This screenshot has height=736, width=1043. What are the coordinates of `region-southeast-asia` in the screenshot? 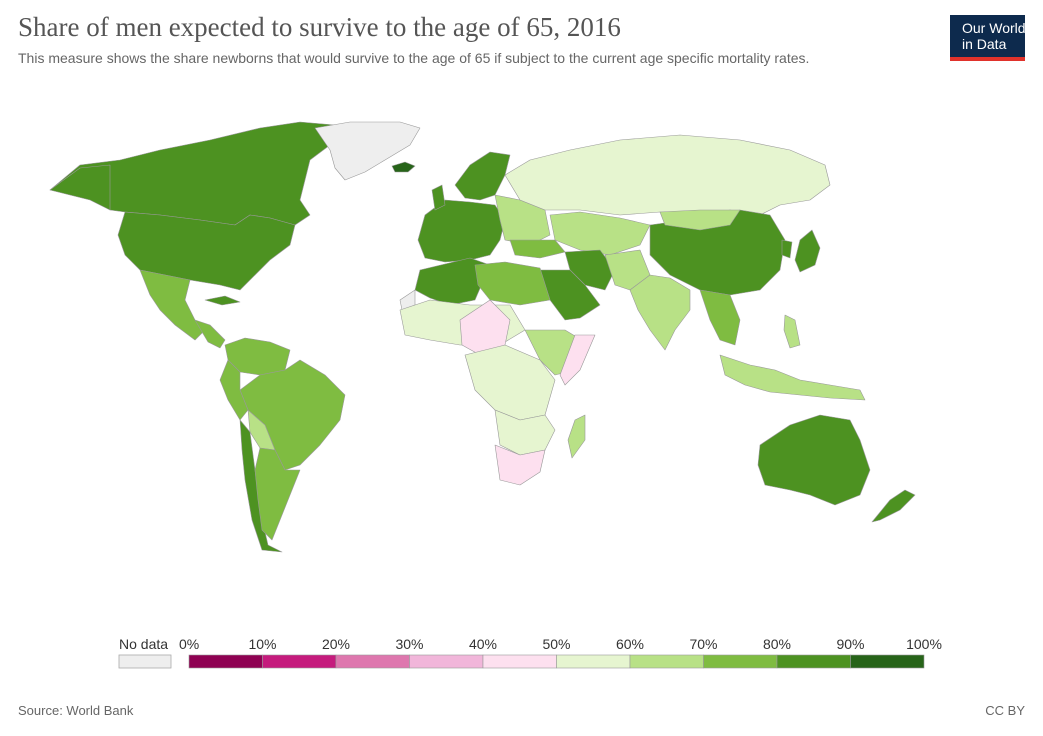 It's located at (720, 317).